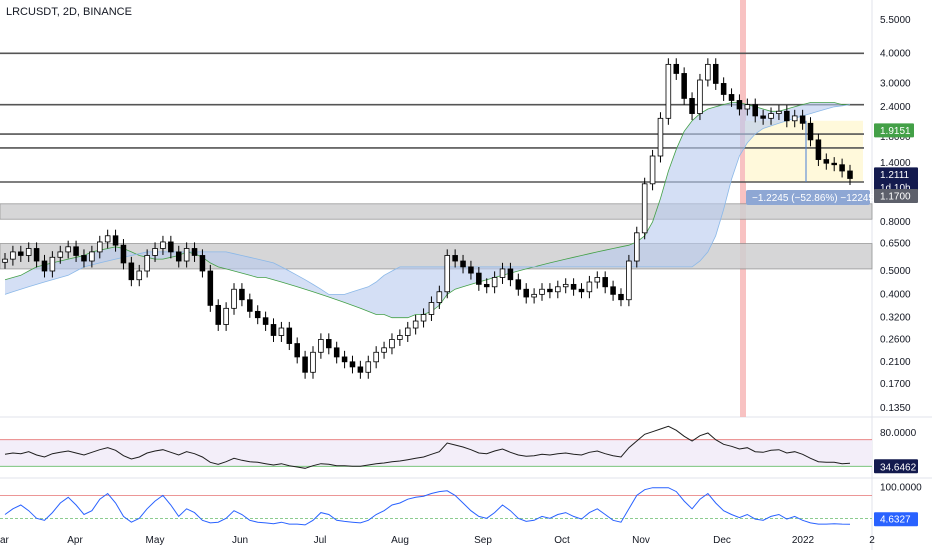 The width and height of the screenshot is (932, 550). What do you see at coordinates (895, 20) in the screenshot?
I see `price-tick-label: 5.5000` at bounding box center [895, 20].